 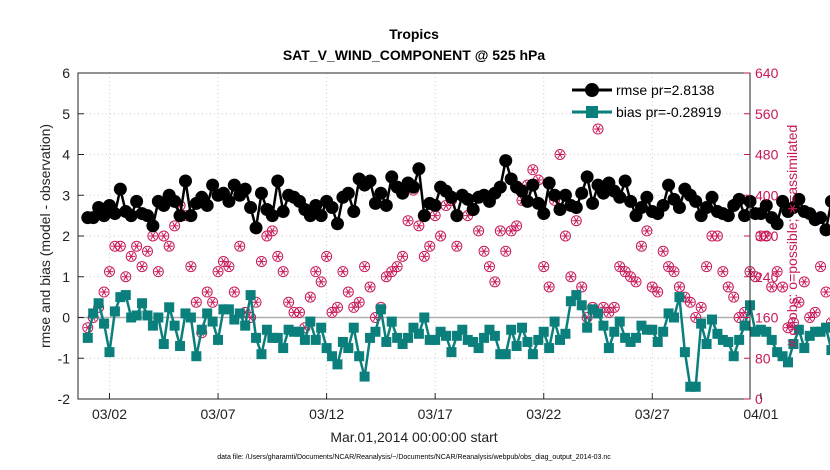 What do you see at coordinates (592, 90) in the screenshot?
I see `legend-rmse-marker` at bounding box center [592, 90].